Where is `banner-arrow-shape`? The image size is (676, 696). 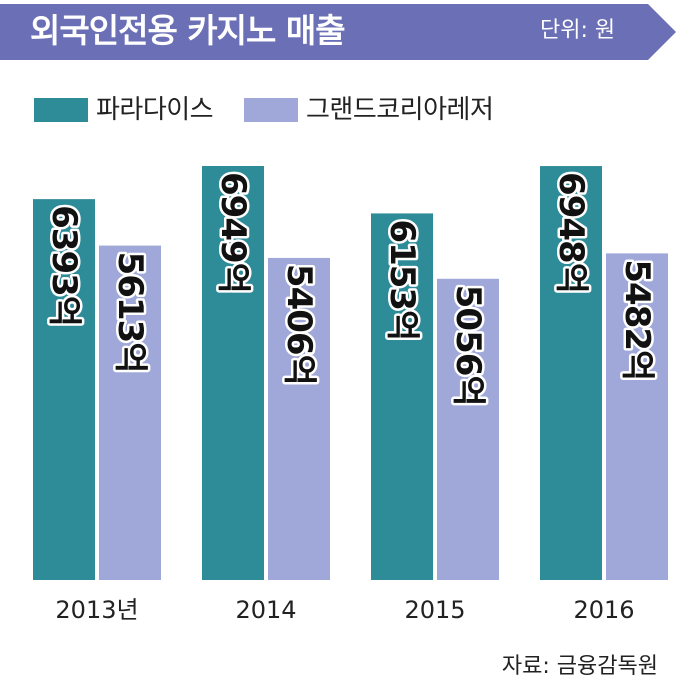 banner-arrow-shape is located at coordinates (338, 32).